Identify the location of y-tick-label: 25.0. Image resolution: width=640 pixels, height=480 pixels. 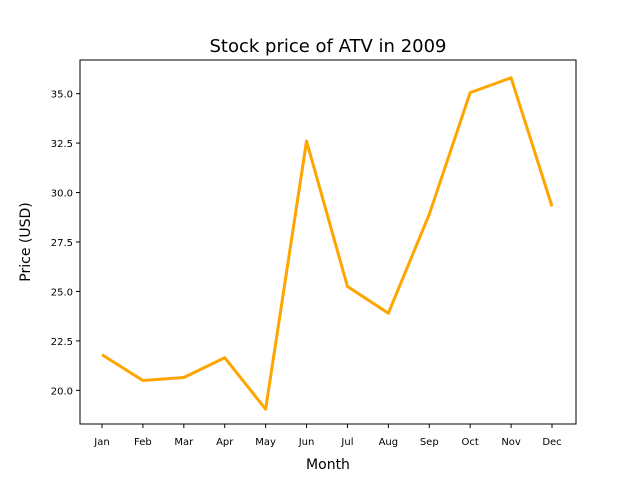
(62, 292).